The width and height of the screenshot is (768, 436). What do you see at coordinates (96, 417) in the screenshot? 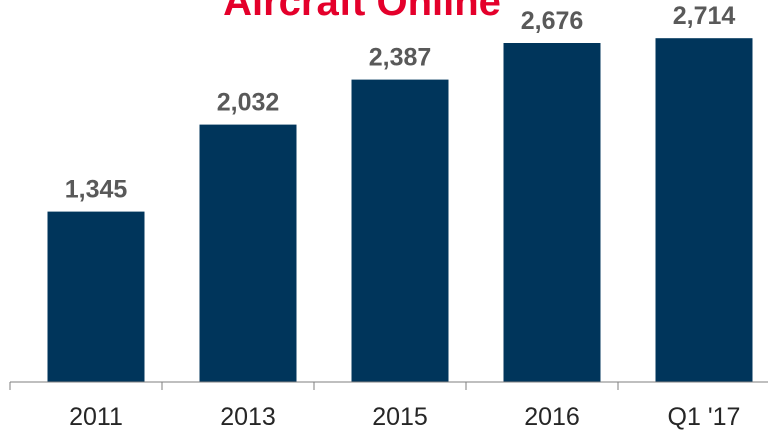
I see `x-tick-label: 2011` at bounding box center [96, 417].